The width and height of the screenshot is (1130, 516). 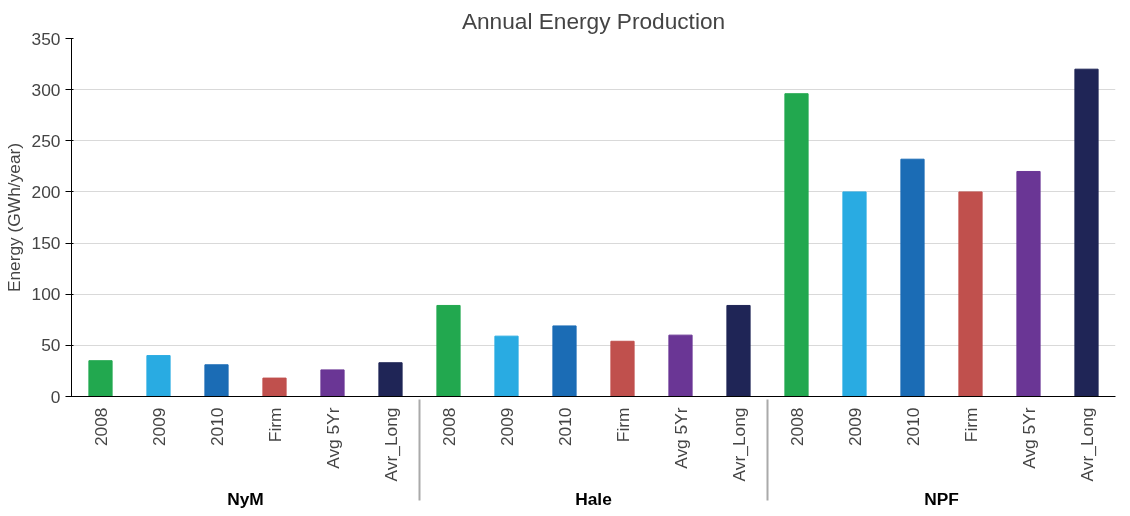 I want to click on y-tick-label: 150, so click(x=46, y=243).